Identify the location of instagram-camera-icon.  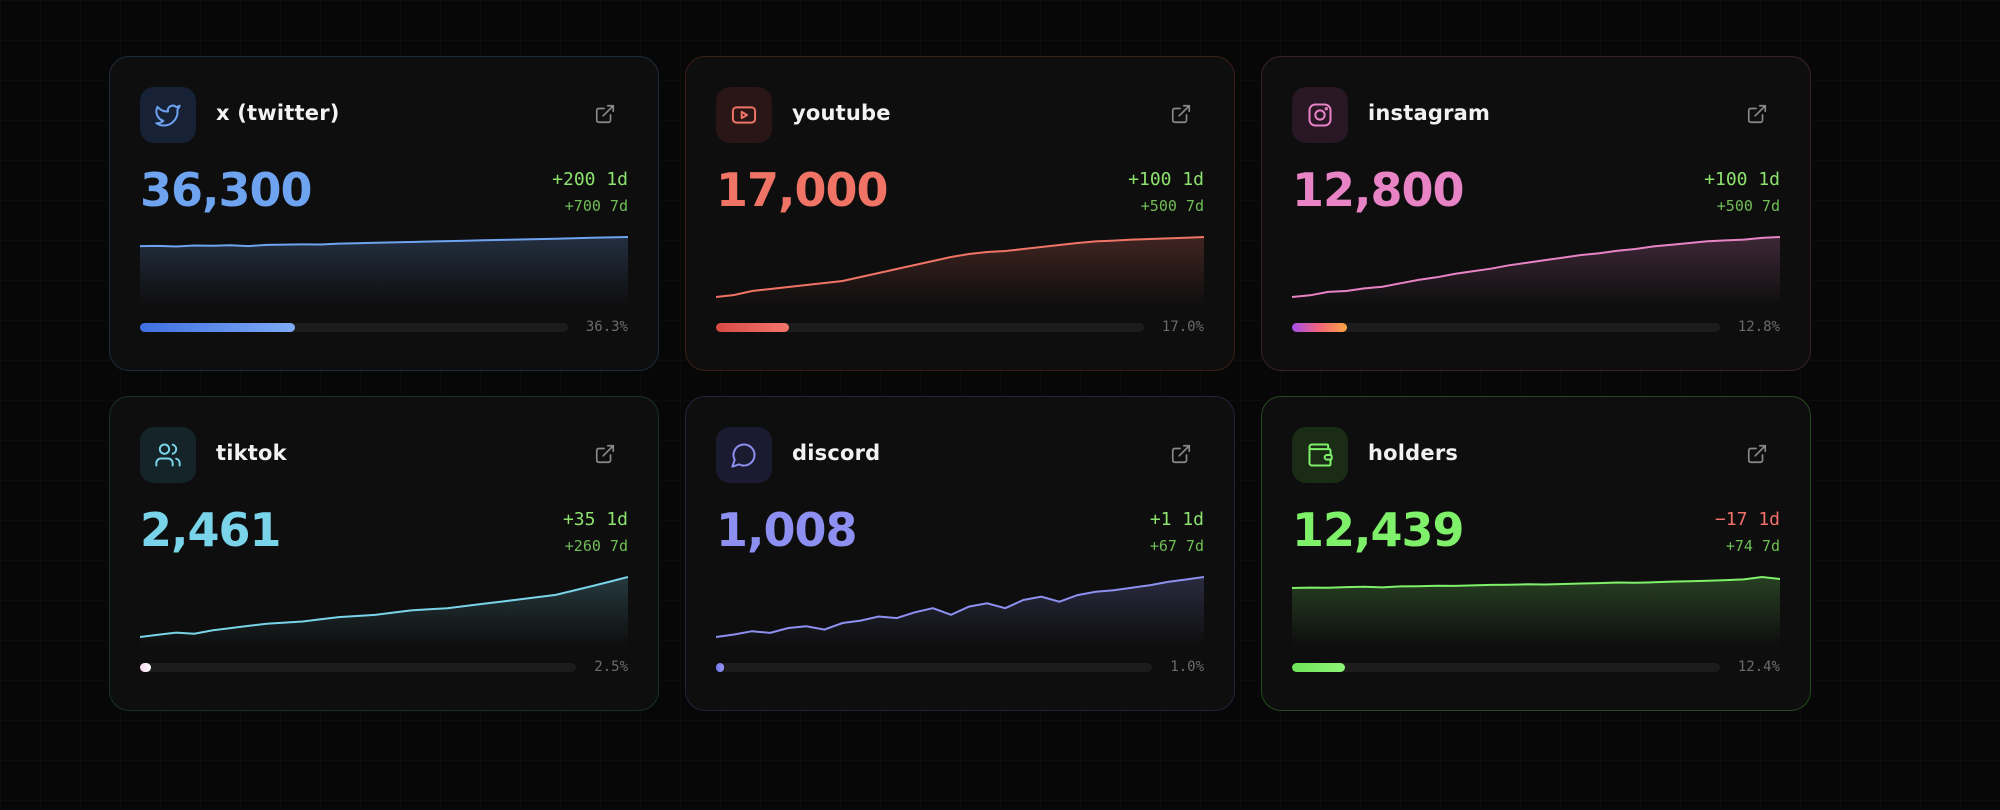
(1320, 115).